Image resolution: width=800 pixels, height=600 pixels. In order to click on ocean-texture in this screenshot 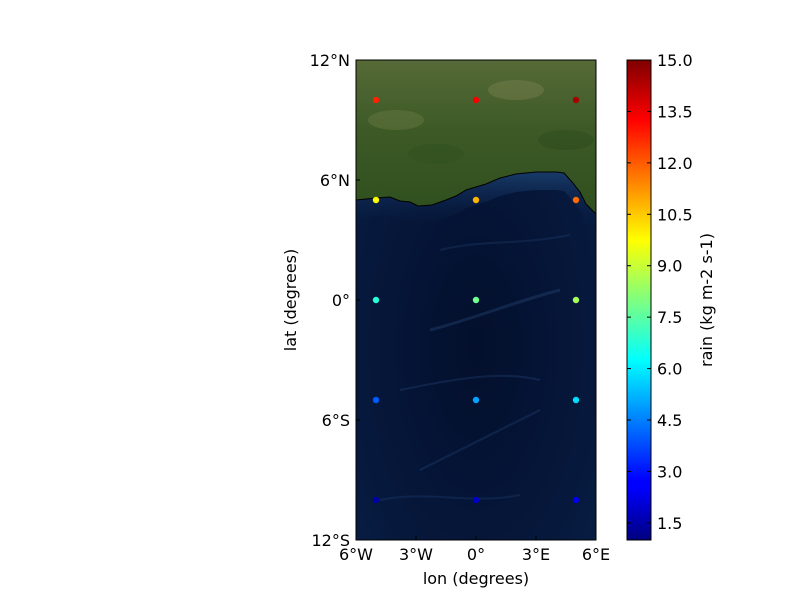, I will do `click(475, 367)`.